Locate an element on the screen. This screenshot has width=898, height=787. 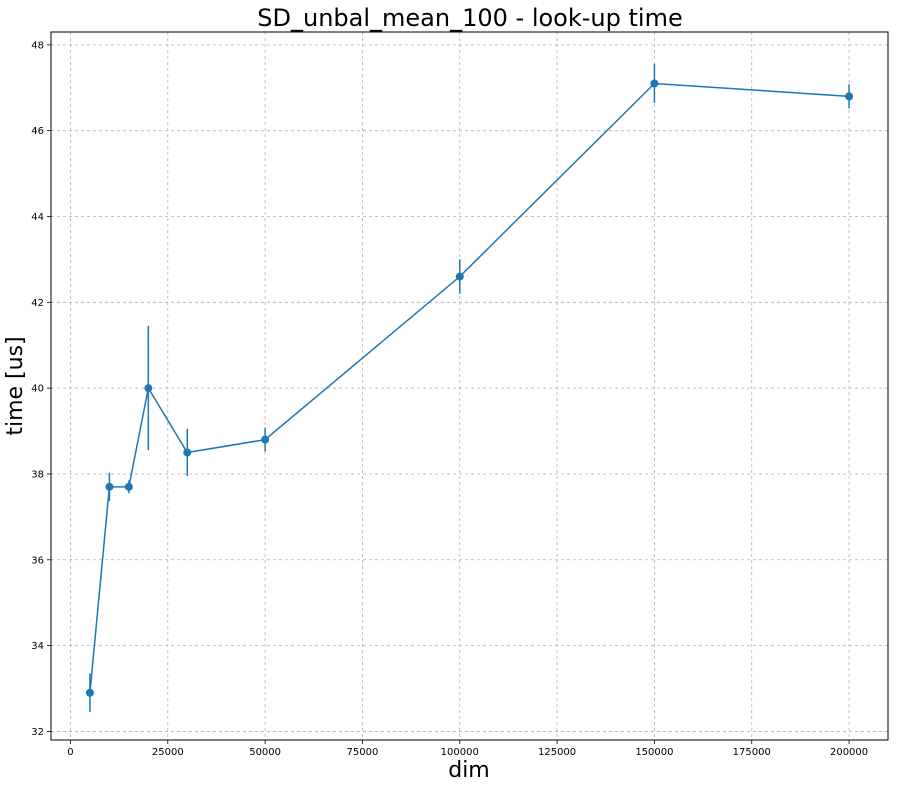
x-tick-label: 200000 is located at coordinates (849, 752).